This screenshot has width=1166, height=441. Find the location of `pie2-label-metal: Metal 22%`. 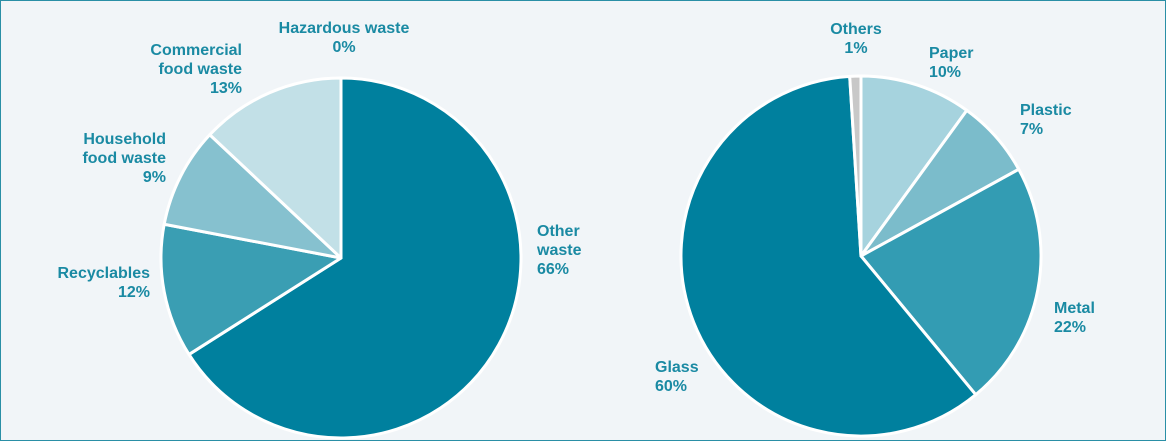

pie2-label-metal: Metal 22% is located at coordinates (1074, 318).